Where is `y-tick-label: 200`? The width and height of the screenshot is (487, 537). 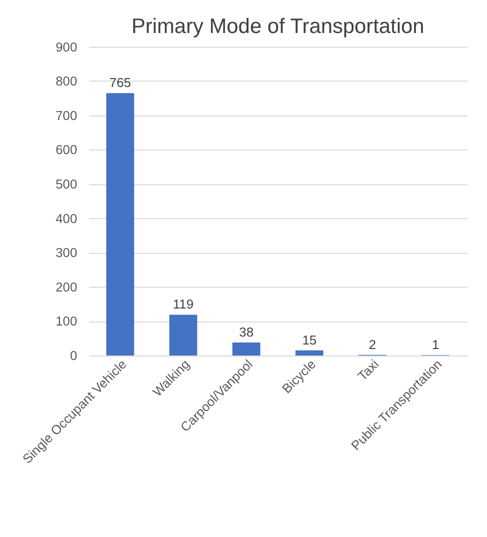 y-tick-label: 200 is located at coordinates (67, 286).